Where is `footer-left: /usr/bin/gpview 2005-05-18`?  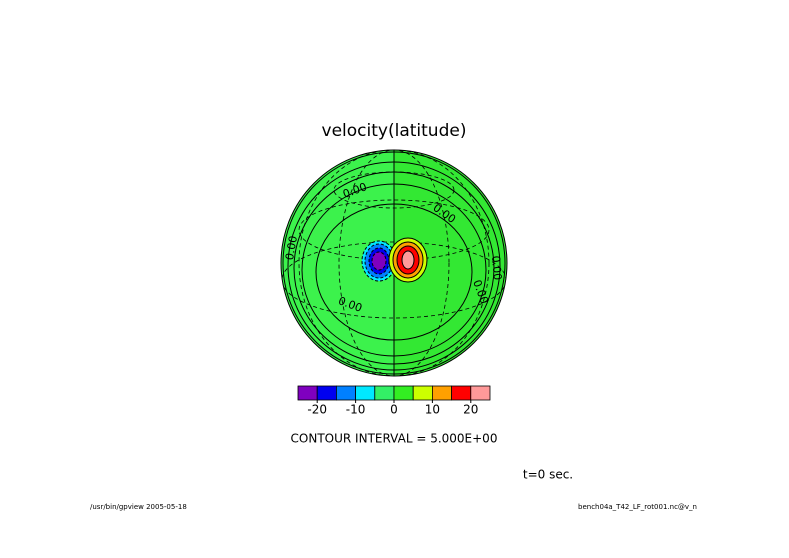 footer-left: /usr/bin/gpview 2005-05-18 is located at coordinates (138, 507).